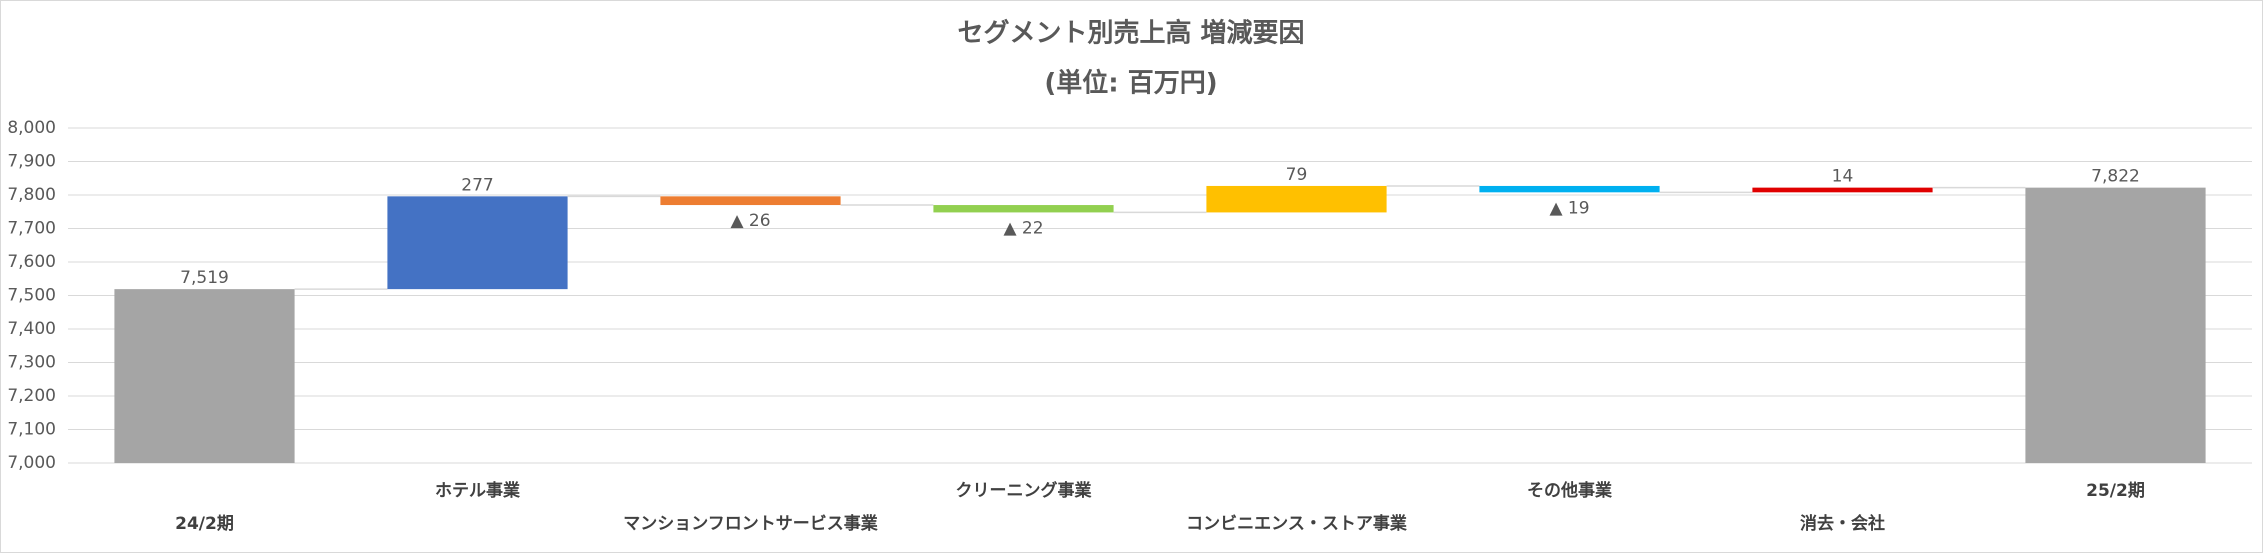  What do you see at coordinates (477, 185) in the screenshot?
I see `data-label: 277` at bounding box center [477, 185].